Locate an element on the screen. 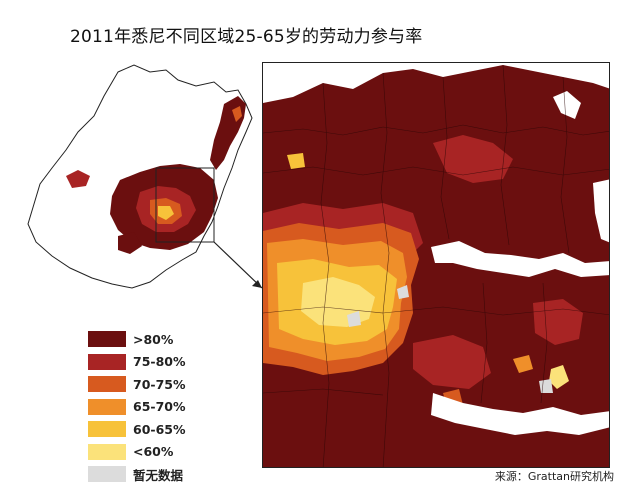 The image size is (640, 486). legend-label: 60-65% is located at coordinates (159, 429).